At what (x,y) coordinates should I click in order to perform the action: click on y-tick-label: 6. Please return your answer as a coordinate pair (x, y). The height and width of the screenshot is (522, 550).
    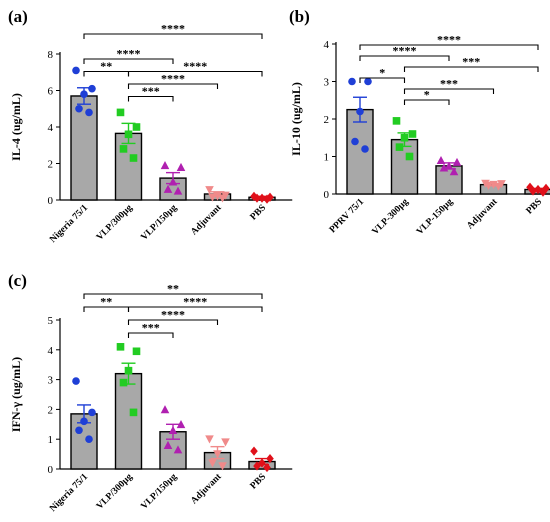
    Looking at the image, I should click on (51, 92).